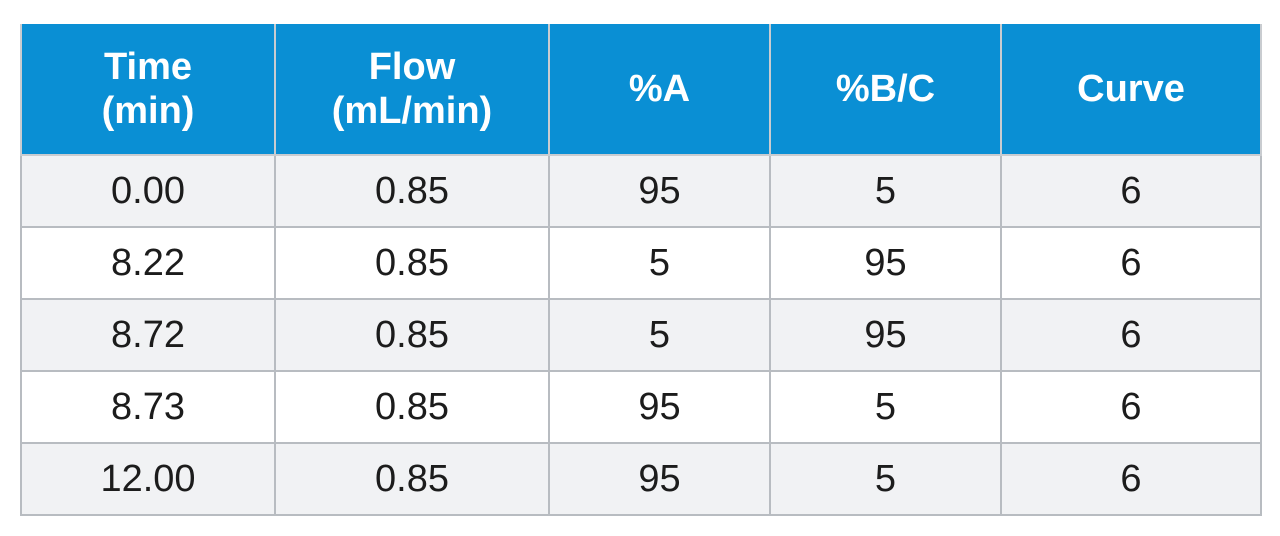 The height and width of the screenshot is (536, 1280). I want to click on cell-time: 8.22, so click(148, 263).